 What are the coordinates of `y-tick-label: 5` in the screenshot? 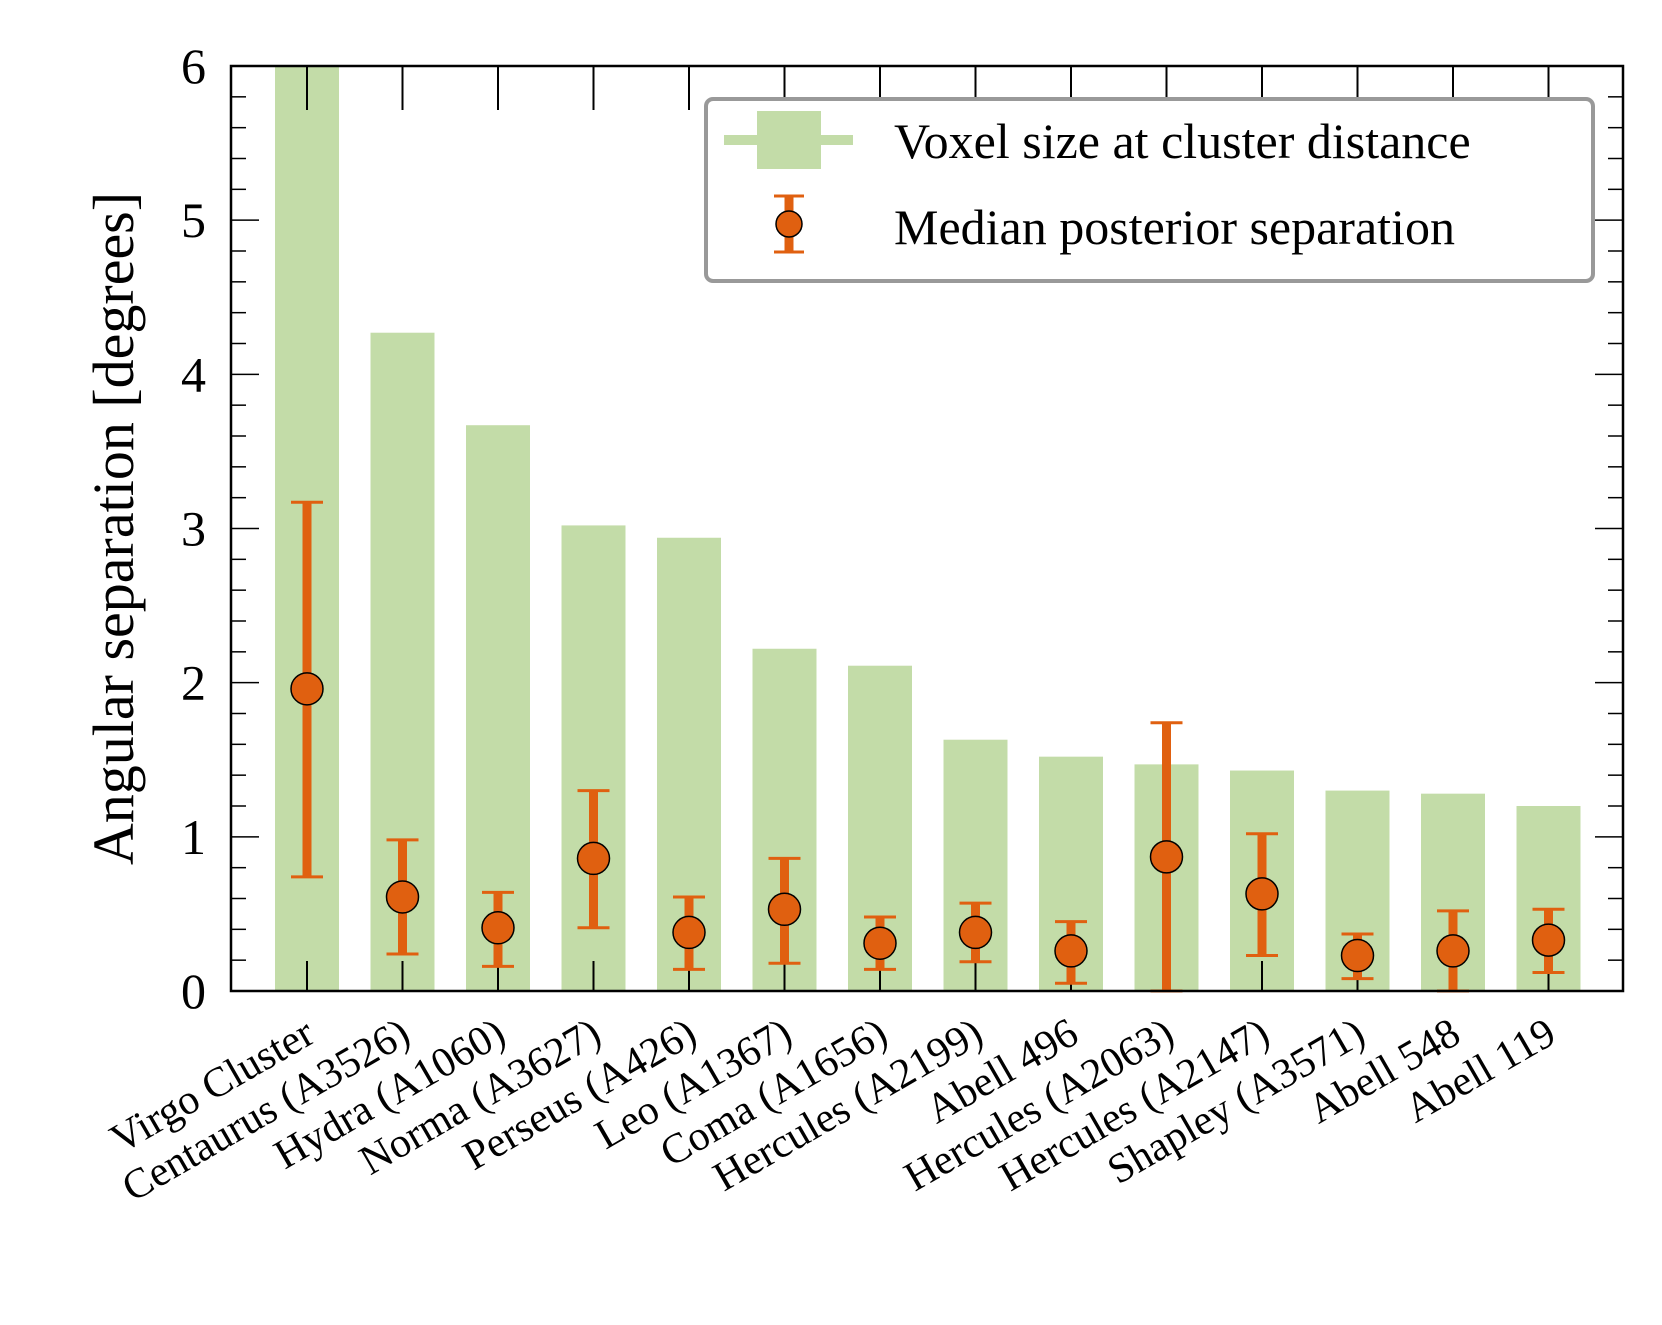 It's located at (193, 220).